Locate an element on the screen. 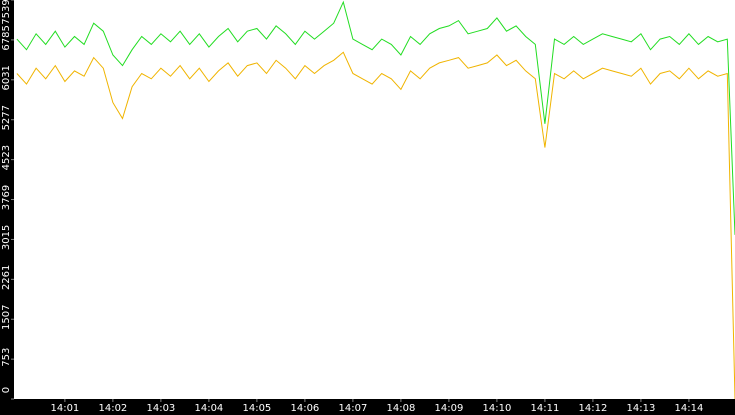  x-tick-label: 14:01 is located at coordinates (64, 408).